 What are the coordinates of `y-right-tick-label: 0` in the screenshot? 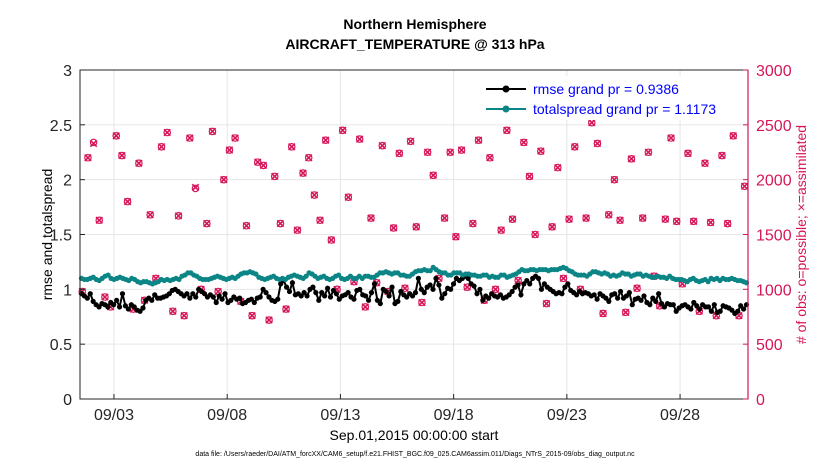 It's located at (760, 400).